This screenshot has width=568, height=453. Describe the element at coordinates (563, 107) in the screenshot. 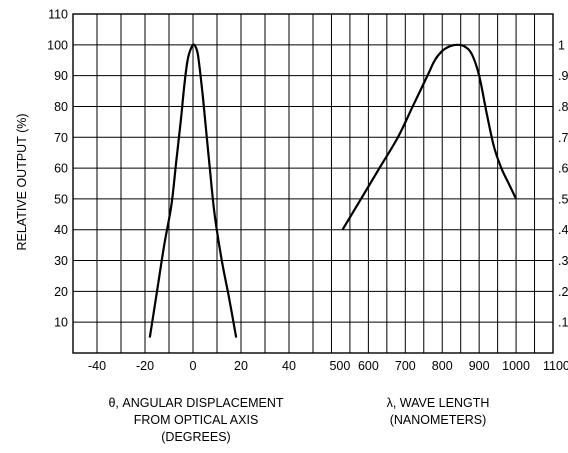

I see `y2-tick-label: .8` at that location.